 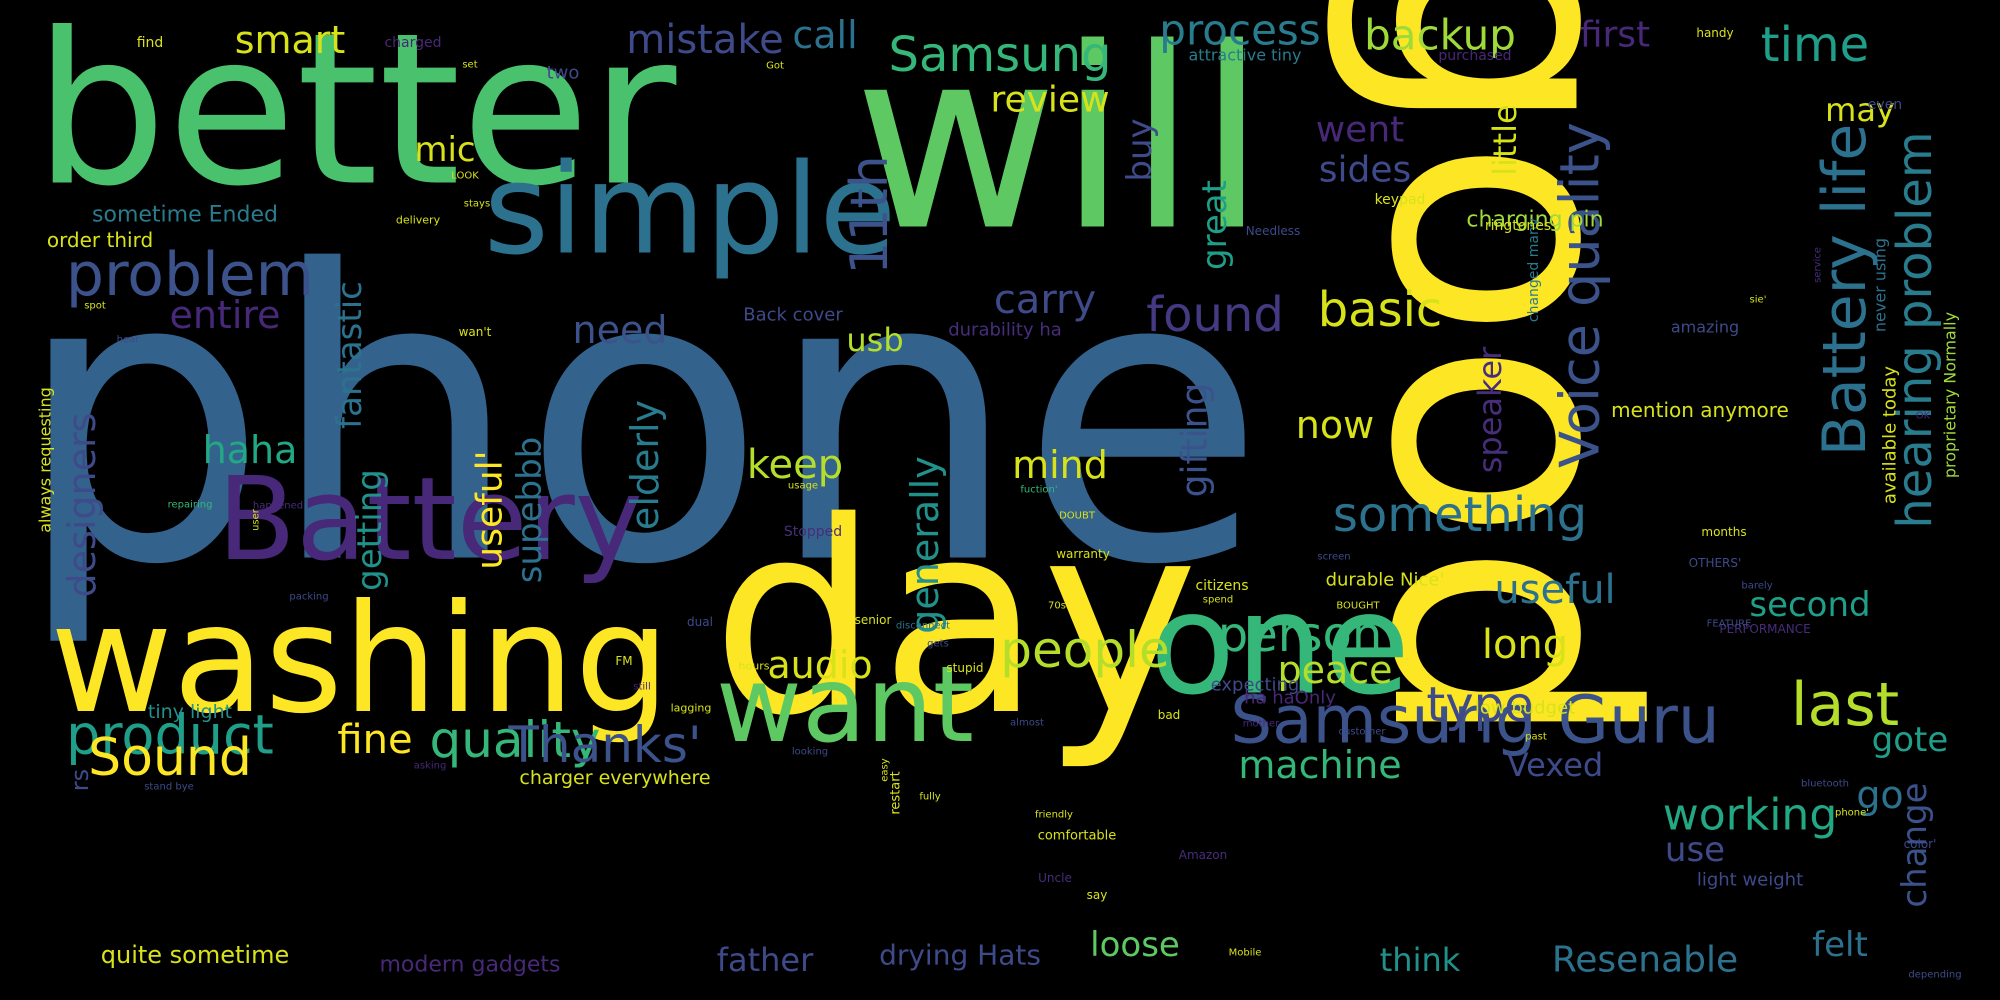 I want to click on word-doubt: DOUBT, so click(x=1077, y=516).